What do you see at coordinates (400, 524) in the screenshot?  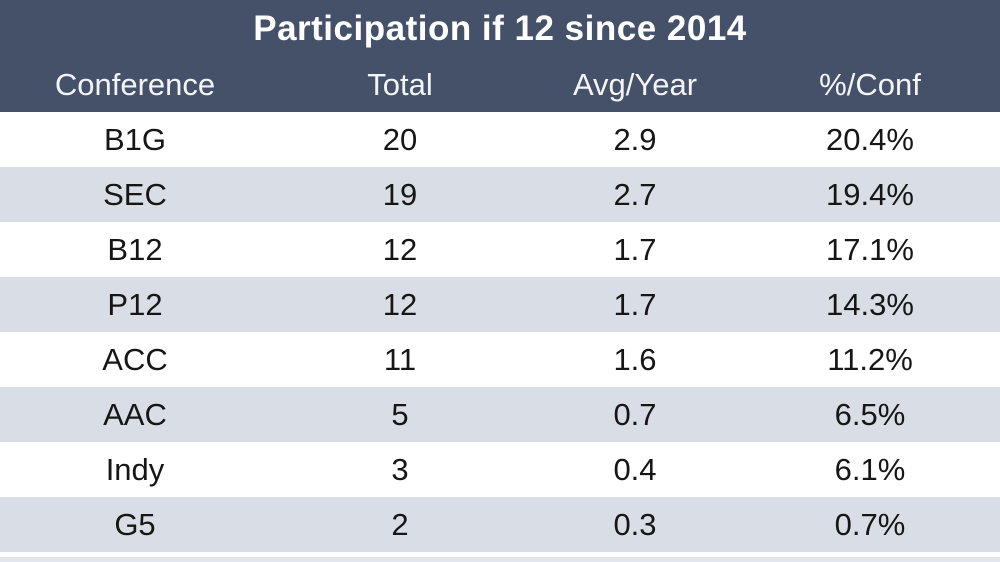 I see `cell-total: 2` at bounding box center [400, 524].